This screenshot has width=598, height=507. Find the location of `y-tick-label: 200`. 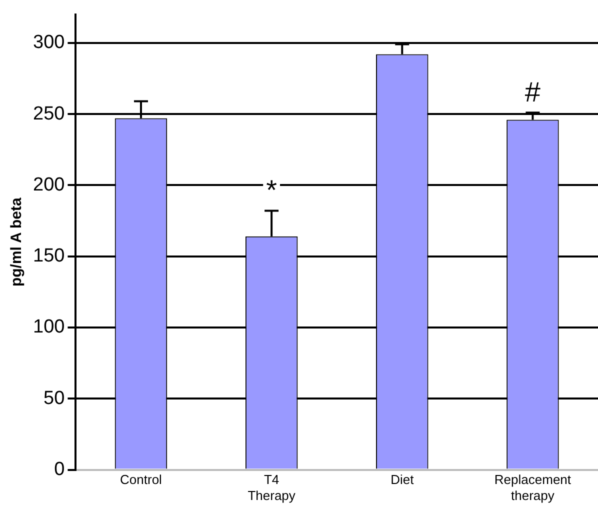

y-tick-label: 200 is located at coordinates (49, 185).